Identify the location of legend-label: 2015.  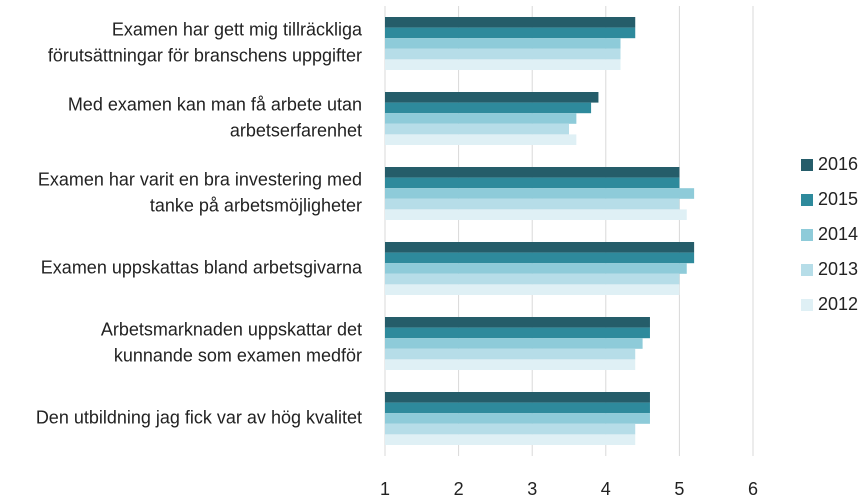
(838, 199).